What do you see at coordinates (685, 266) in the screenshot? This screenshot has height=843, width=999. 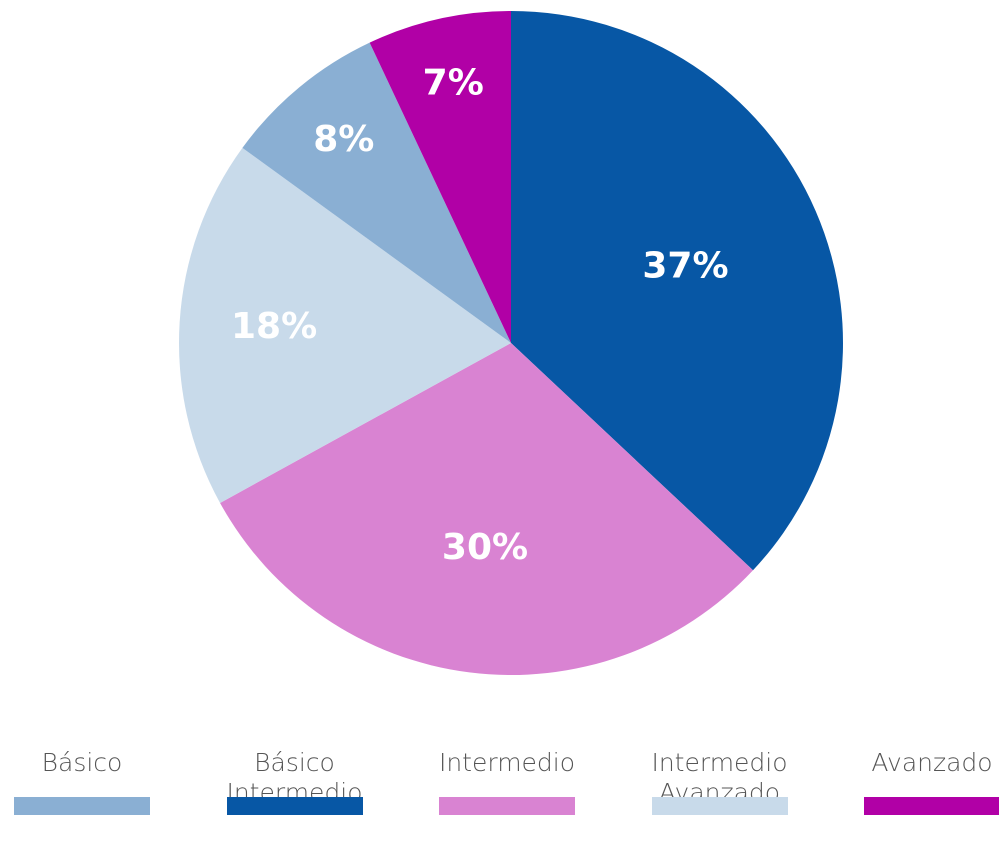 I see `slice-label: 37%` at bounding box center [685, 266].